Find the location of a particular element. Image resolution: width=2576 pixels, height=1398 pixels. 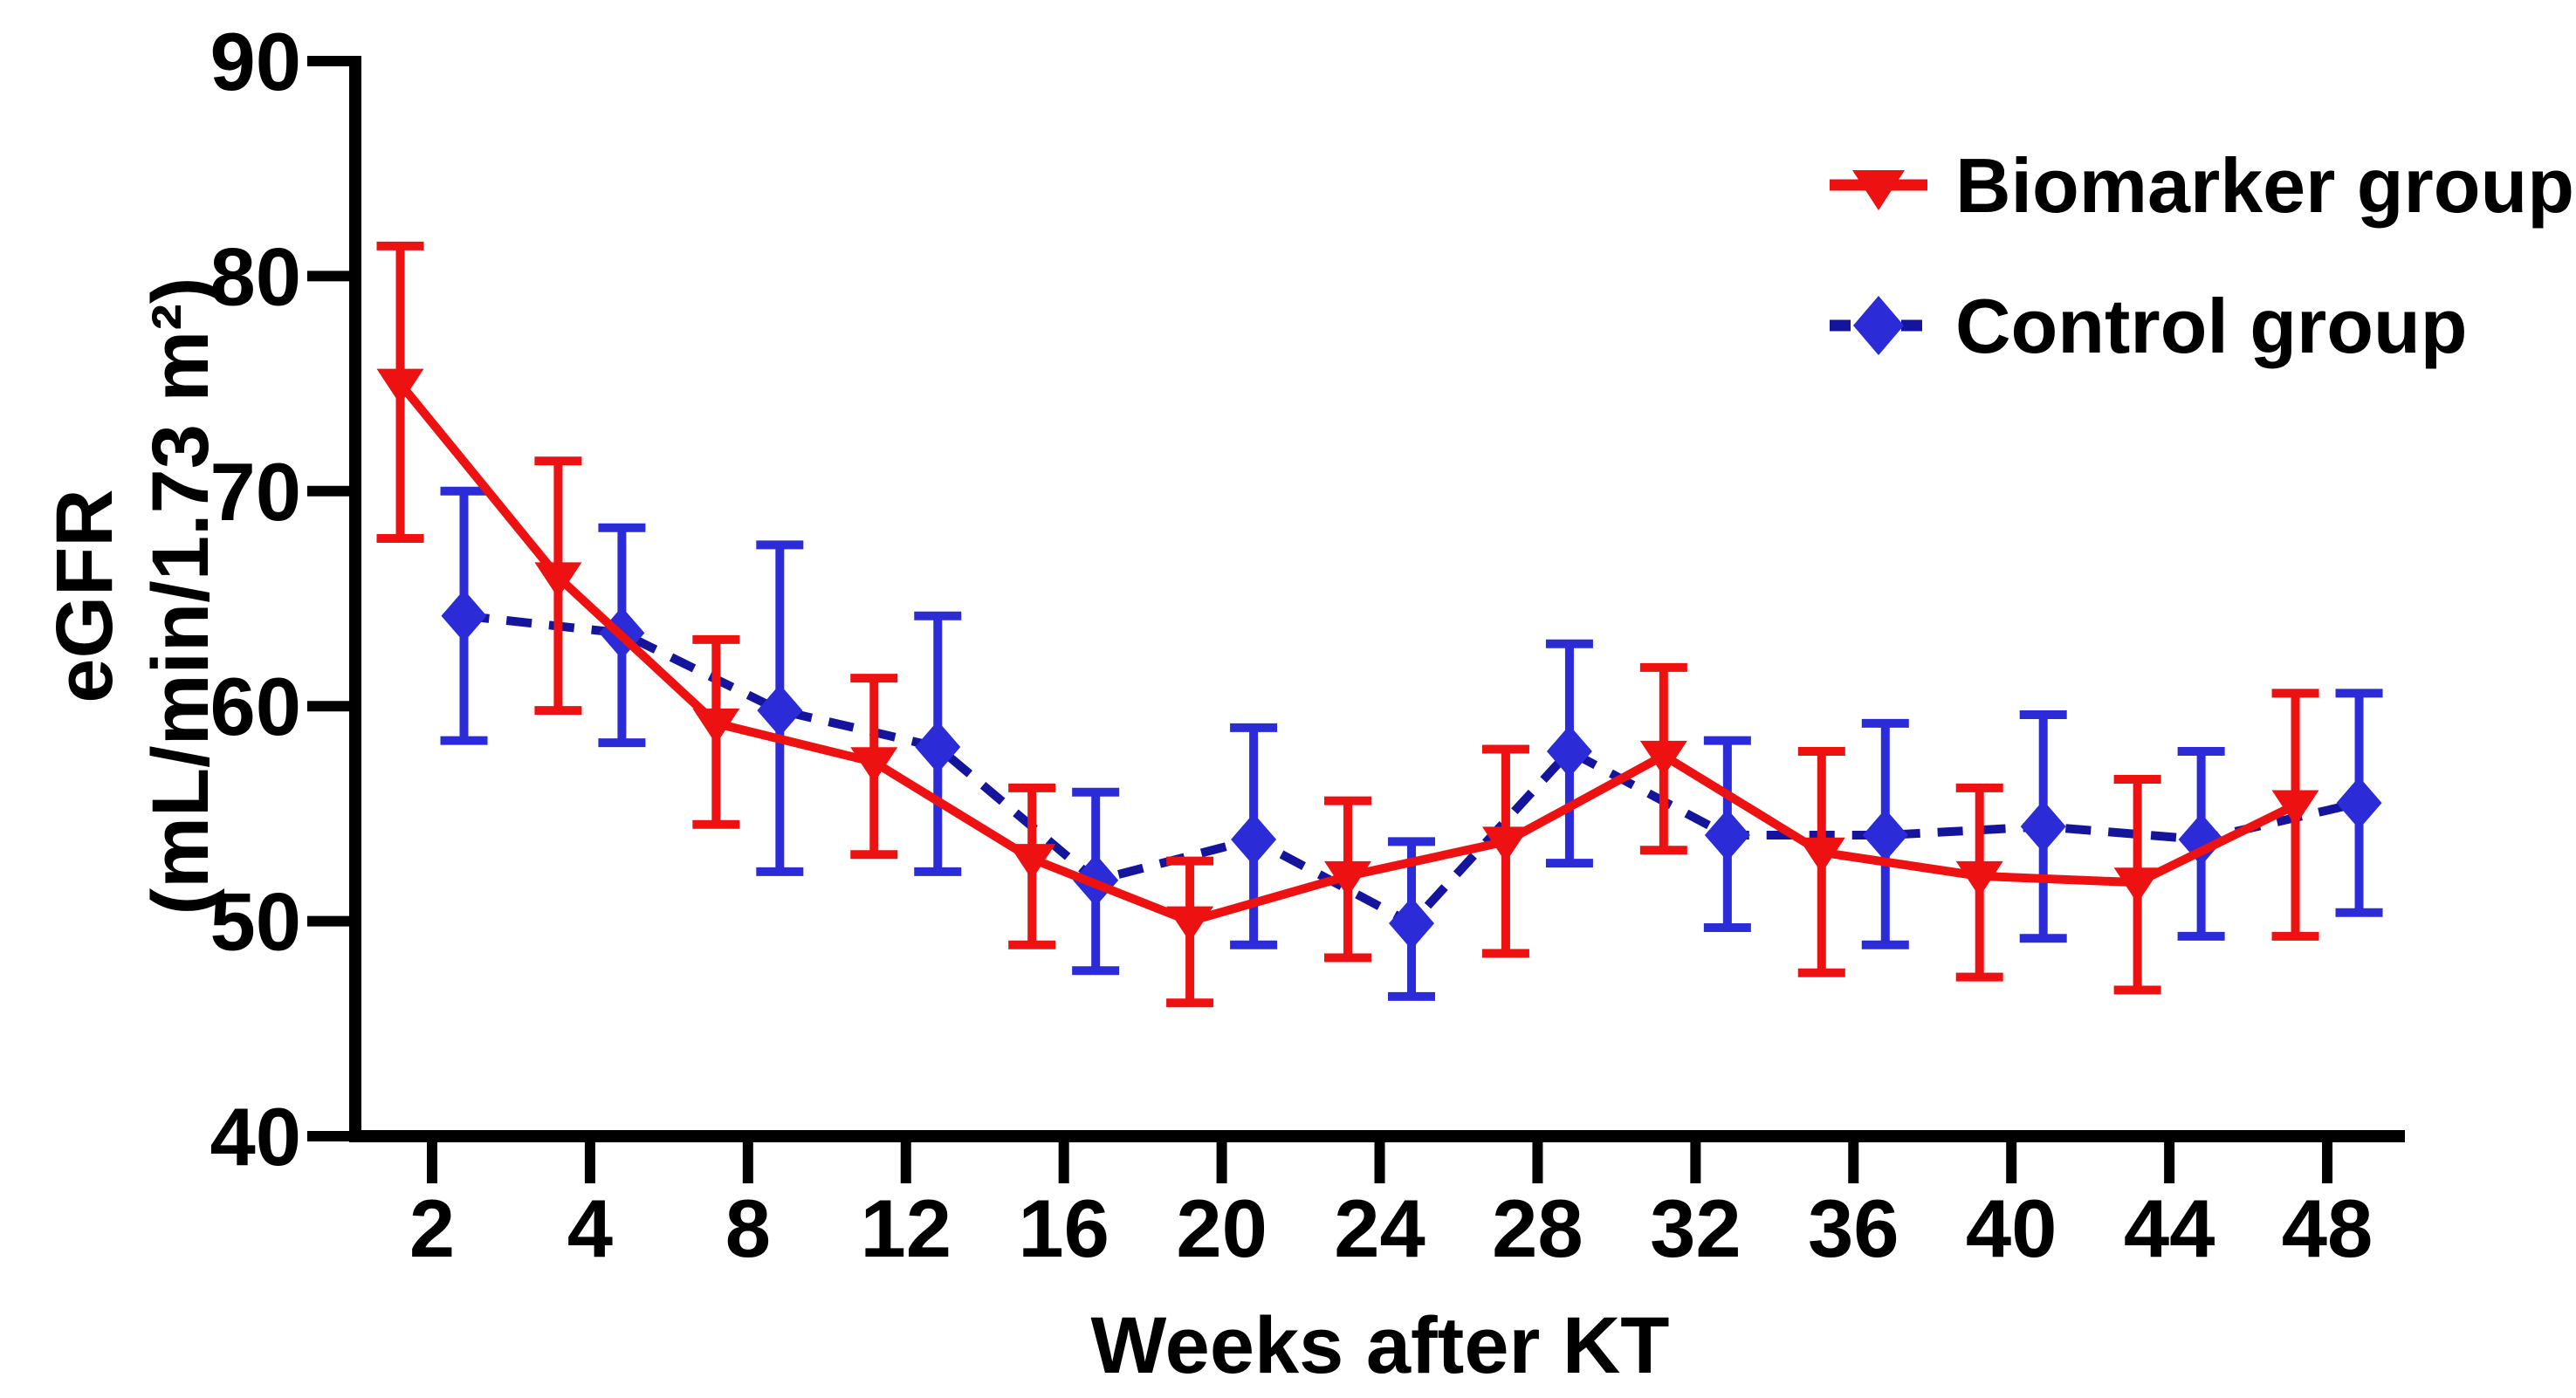

x-tick-label: 48 is located at coordinates (2327, 1228).